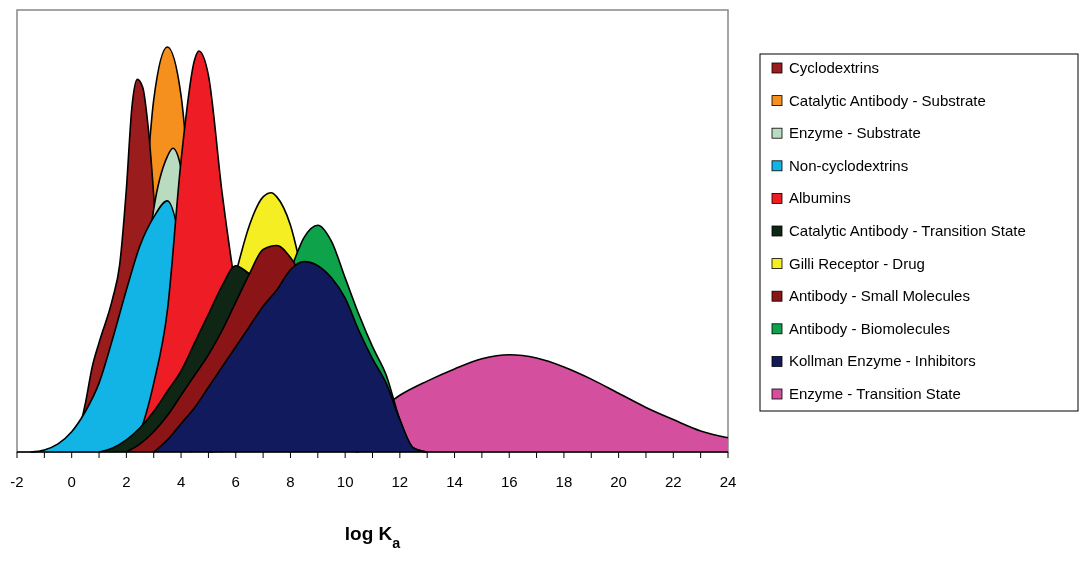 Image resolution: width=1091 pixels, height=563 pixels. What do you see at coordinates (857, 263) in the screenshot?
I see `legend-label: Gilli Receptor - Drug` at bounding box center [857, 263].